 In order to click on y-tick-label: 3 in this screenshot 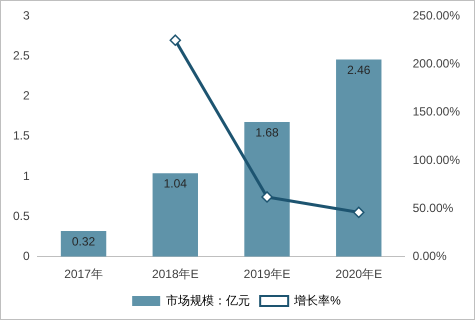, I will do `click(26, 15)`.